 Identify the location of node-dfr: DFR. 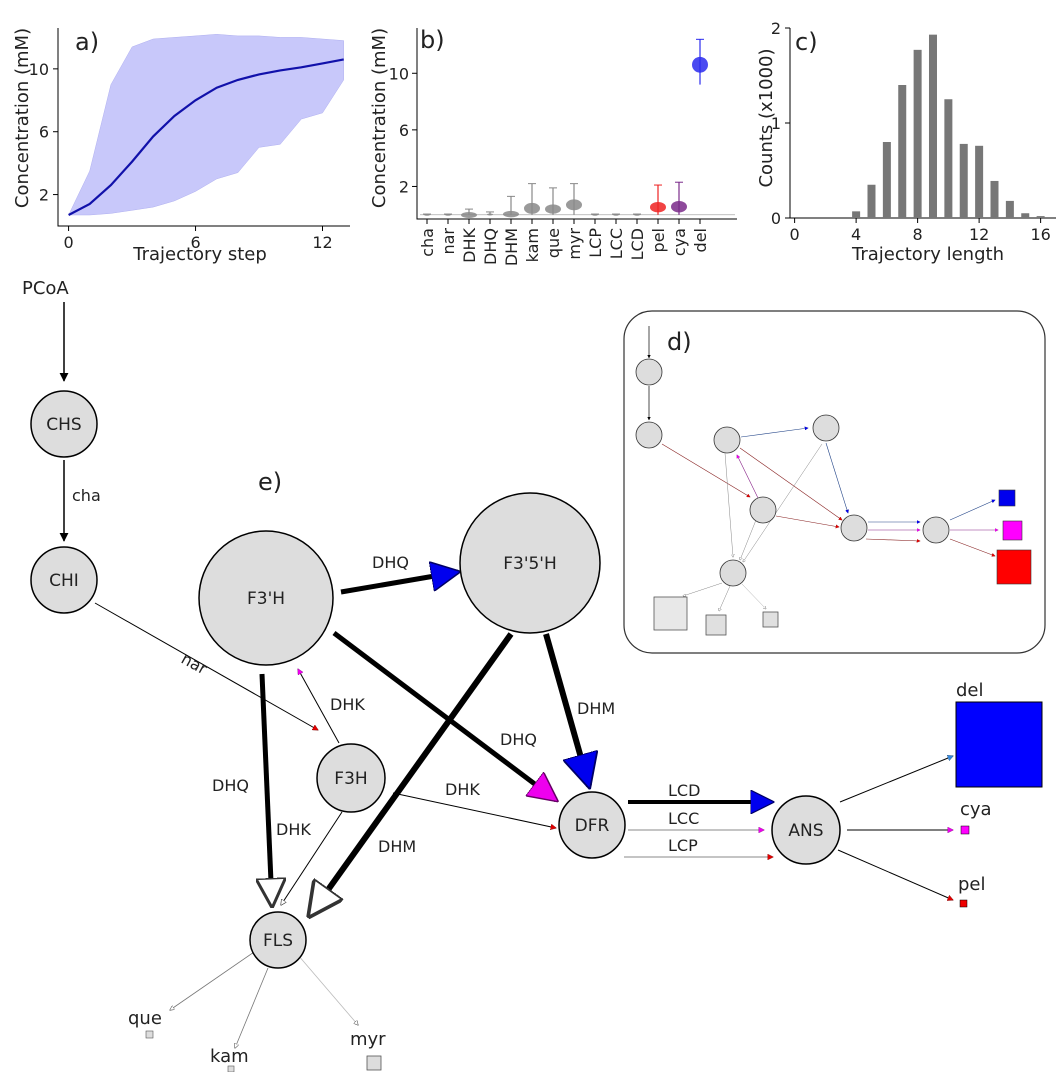
(592, 825).